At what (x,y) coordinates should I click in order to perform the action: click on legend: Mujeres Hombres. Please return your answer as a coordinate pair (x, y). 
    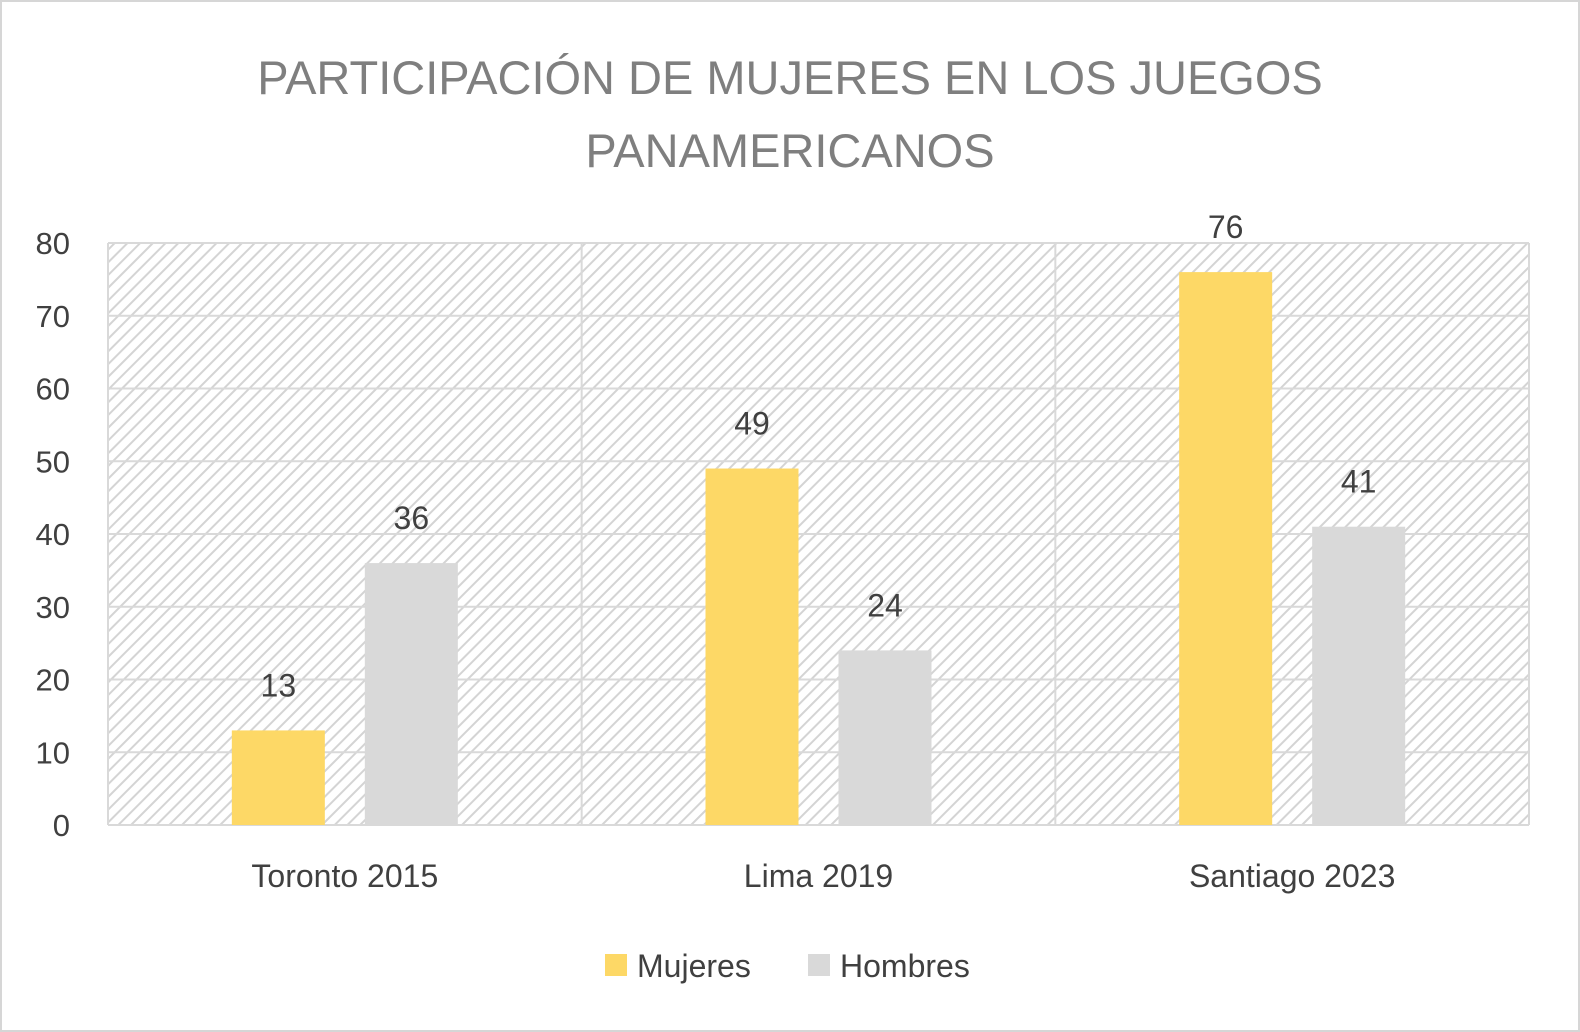
    Looking at the image, I should click on (787, 966).